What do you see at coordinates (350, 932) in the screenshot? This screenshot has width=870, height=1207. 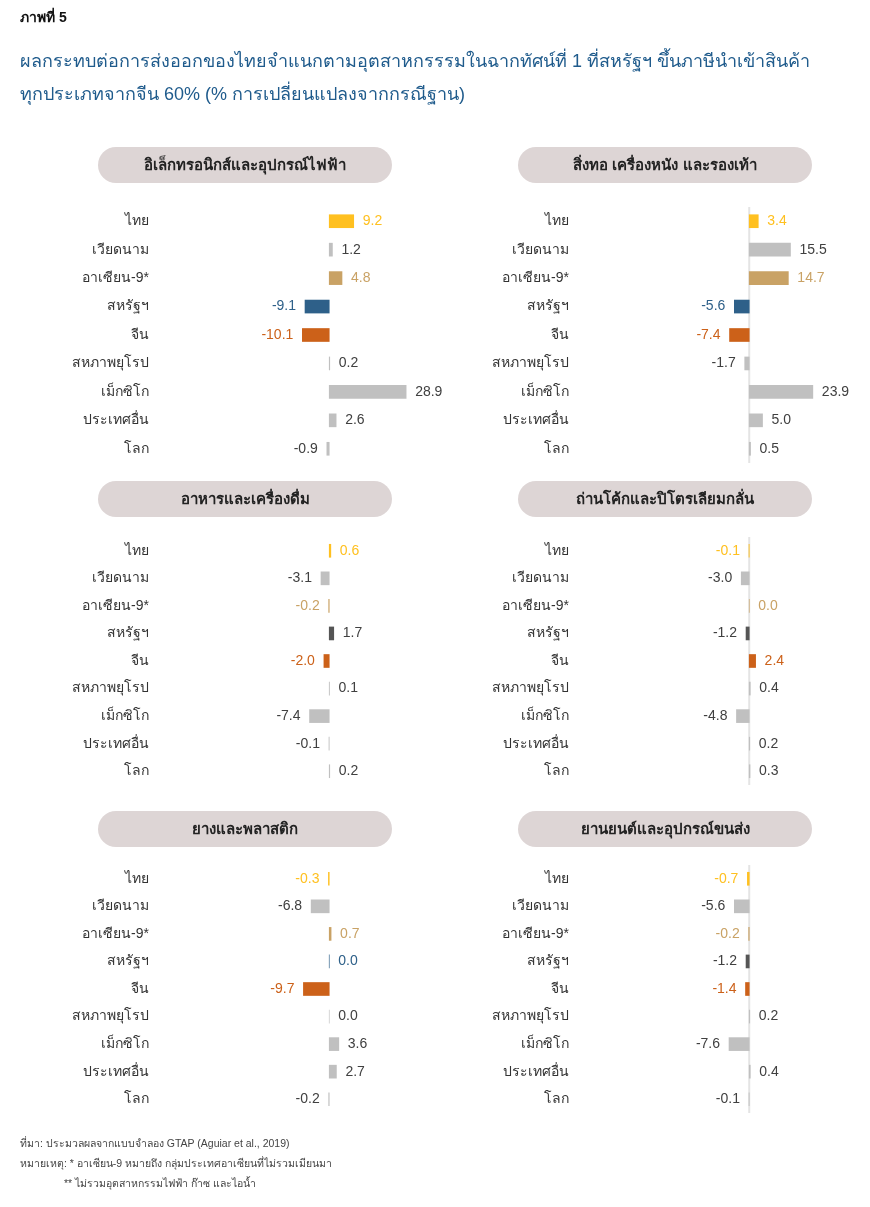 I see `data-label: 0.7` at bounding box center [350, 932].